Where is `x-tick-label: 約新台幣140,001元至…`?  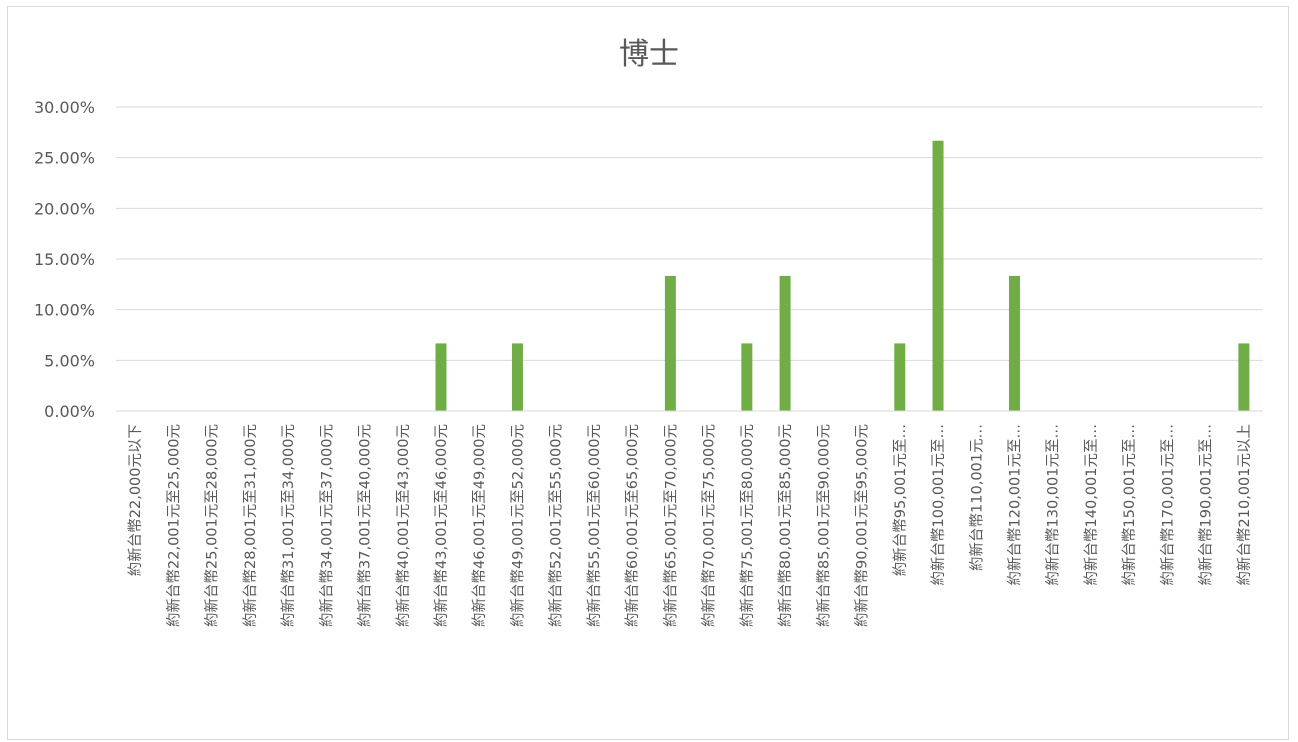
x-tick-label: 約新台幣140,001元至… is located at coordinates (1091, 504).